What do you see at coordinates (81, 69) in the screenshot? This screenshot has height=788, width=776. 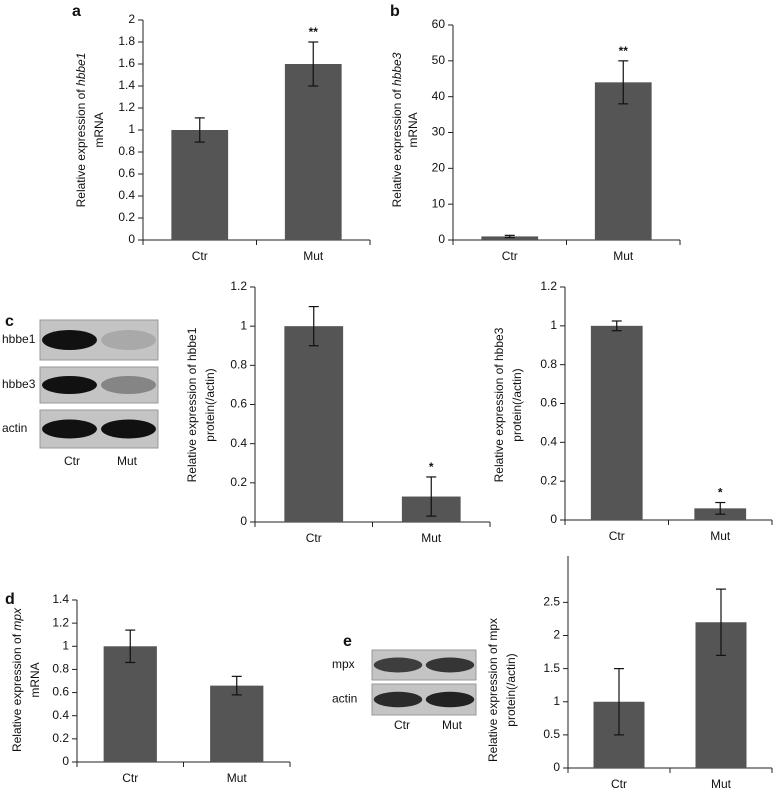 I see `label-part: hbbe1` at bounding box center [81, 69].